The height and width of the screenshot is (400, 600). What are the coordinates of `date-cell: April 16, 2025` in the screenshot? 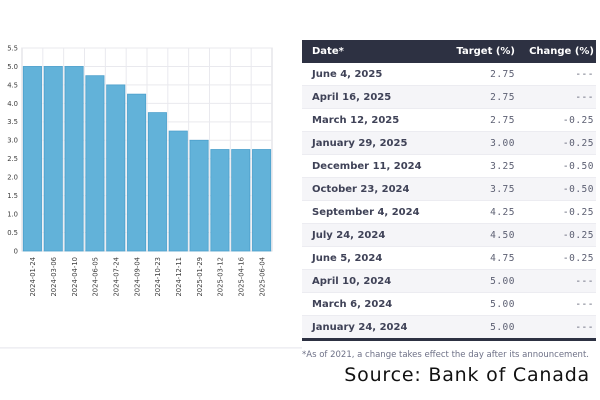 It's located at (377, 97).